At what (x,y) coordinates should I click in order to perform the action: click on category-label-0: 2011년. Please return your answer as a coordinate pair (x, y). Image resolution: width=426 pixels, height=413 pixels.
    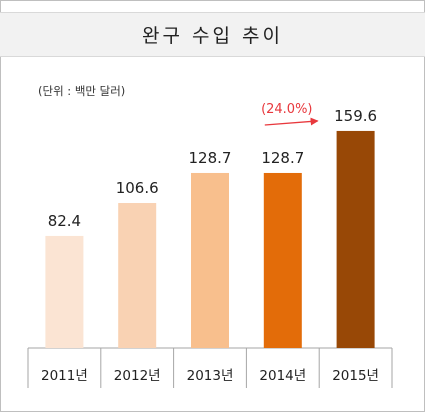
    Looking at the image, I should click on (64, 376).